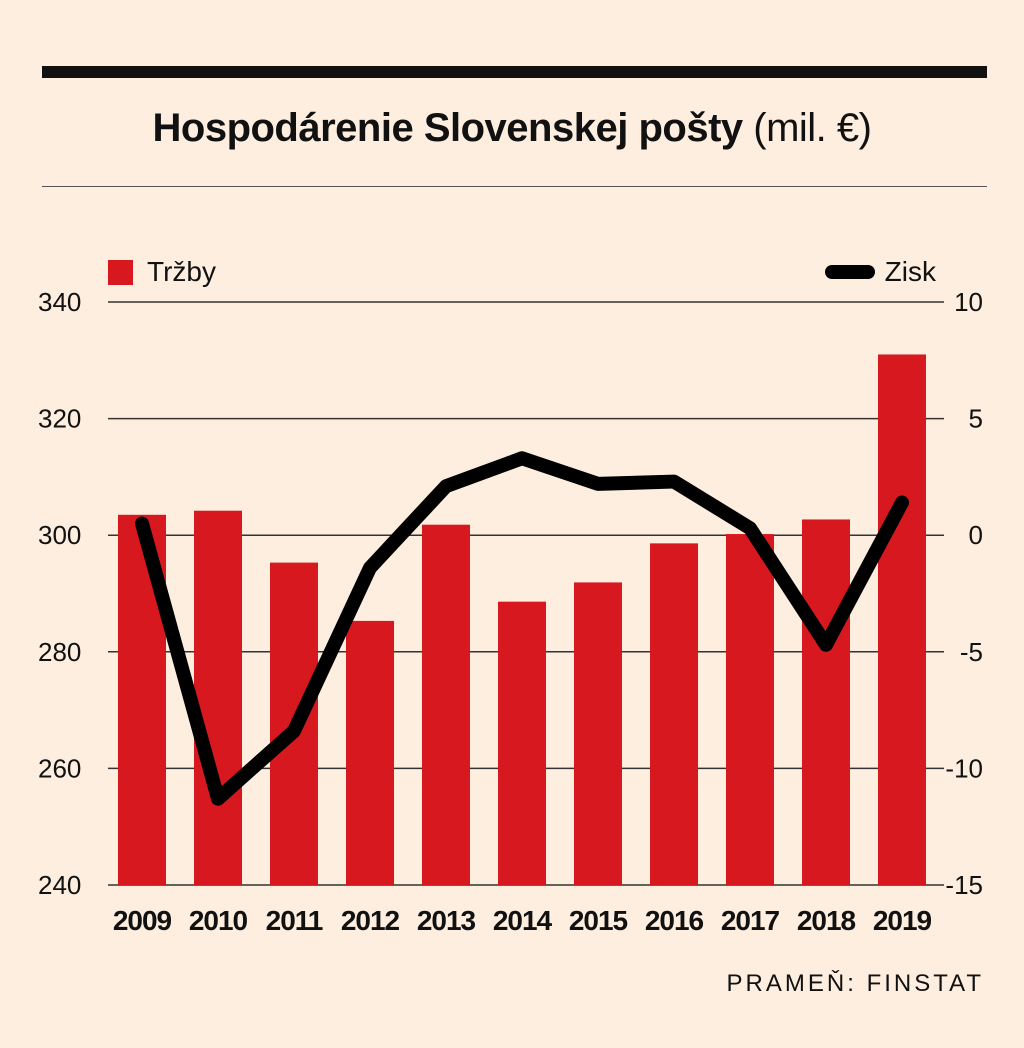  Describe the element at coordinates (902, 620) in the screenshot. I see `bar-2019` at that location.